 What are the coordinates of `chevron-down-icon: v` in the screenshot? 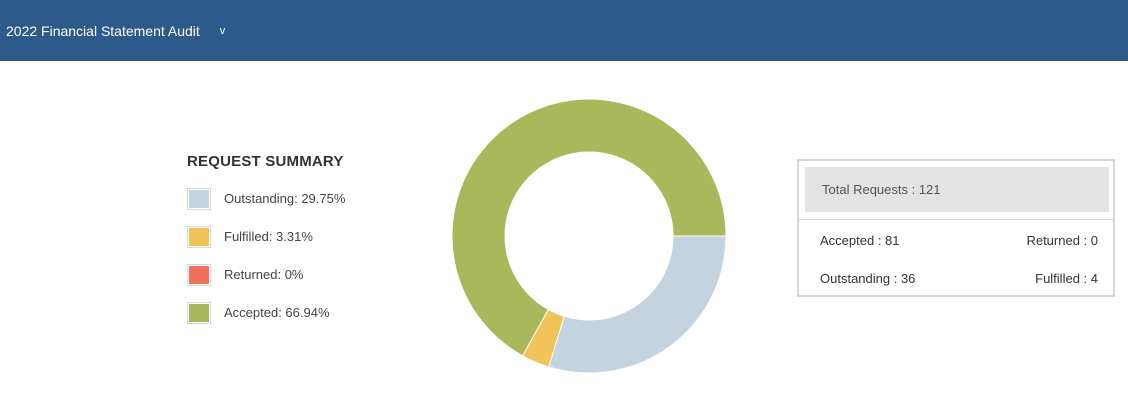 It's located at (222, 31).